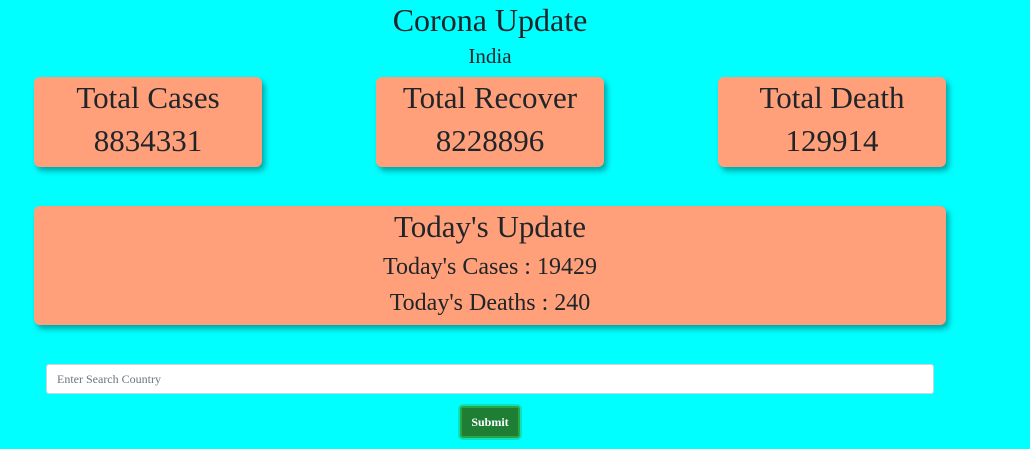 The width and height of the screenshot is (1030, 449). Describe the element at coordinates (148, 140) in the screenshot. I see `total-cases-value: 8834331` at that location.